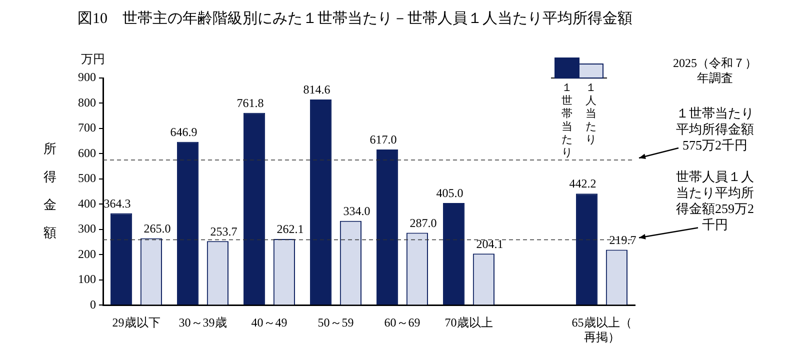  I want to click on data-label: 617.0, so click(383, 139).